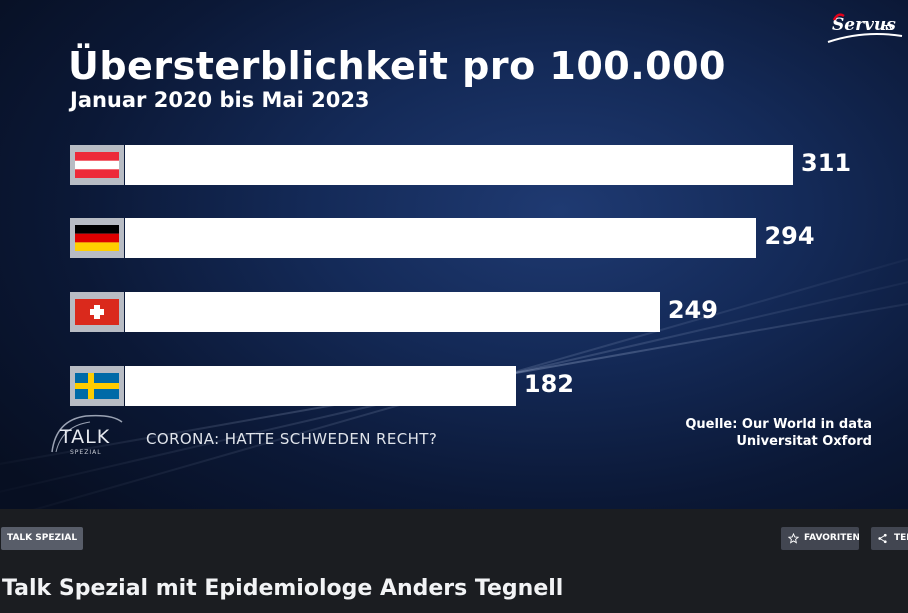 Image resolution: width=908 pixels, height=613 pixels. What do you see at coordinates (889, 28) in the screenshot?
I see `svg-text: TV` at bounding box center [889, 28].